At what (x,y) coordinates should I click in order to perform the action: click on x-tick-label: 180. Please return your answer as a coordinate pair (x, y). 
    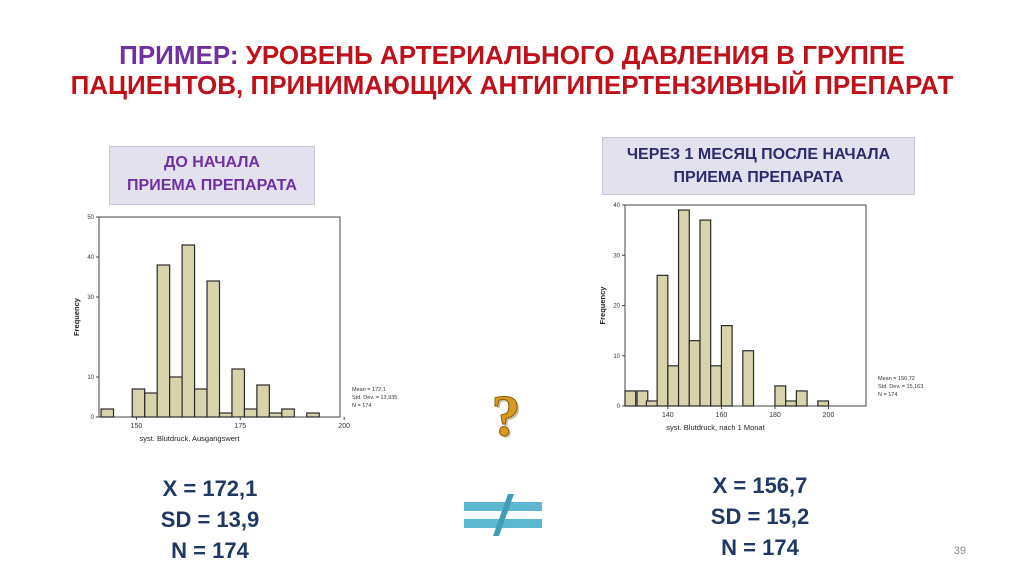
    Looking at the image, I should click on (775, 415).